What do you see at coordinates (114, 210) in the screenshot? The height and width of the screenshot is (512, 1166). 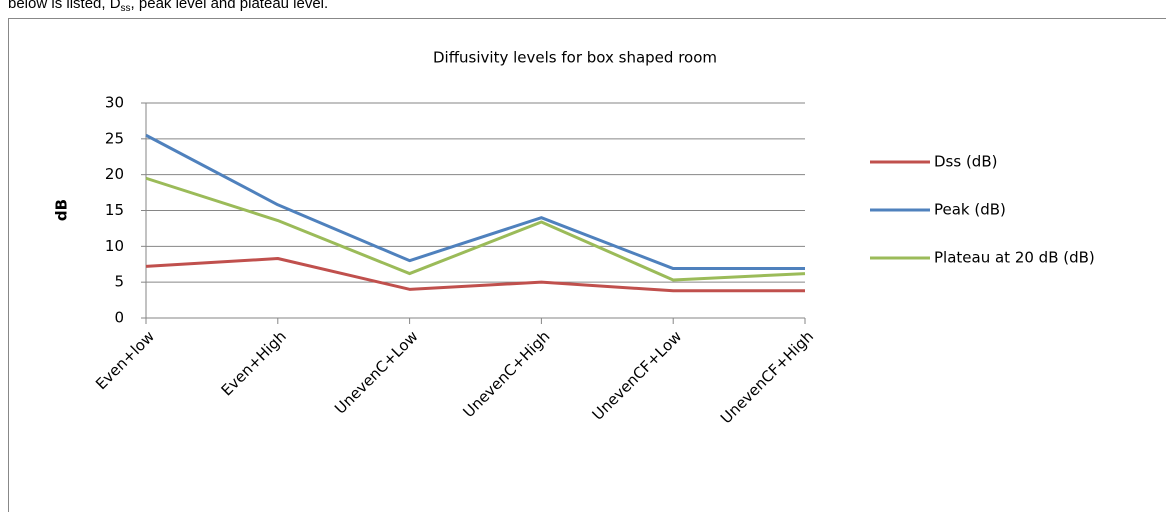 I see `y-tick-label: 15` at bounding box center [114, 210].